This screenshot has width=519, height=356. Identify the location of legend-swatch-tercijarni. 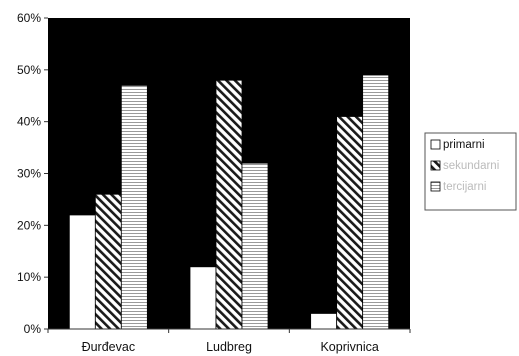
(435, 186).